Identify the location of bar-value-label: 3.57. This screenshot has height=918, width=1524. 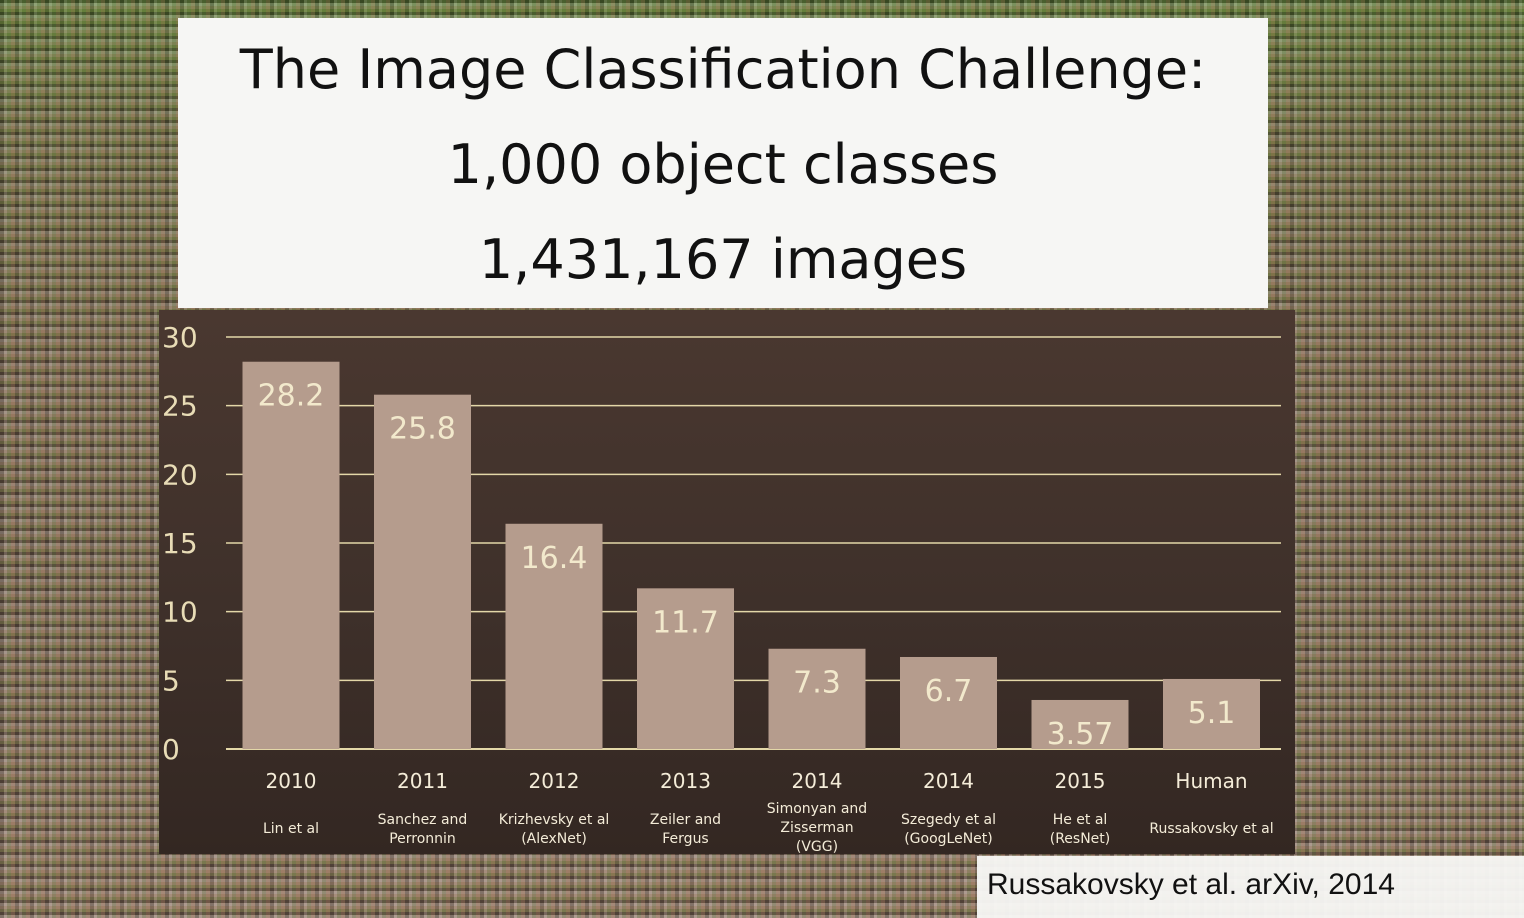
(1080, 734).